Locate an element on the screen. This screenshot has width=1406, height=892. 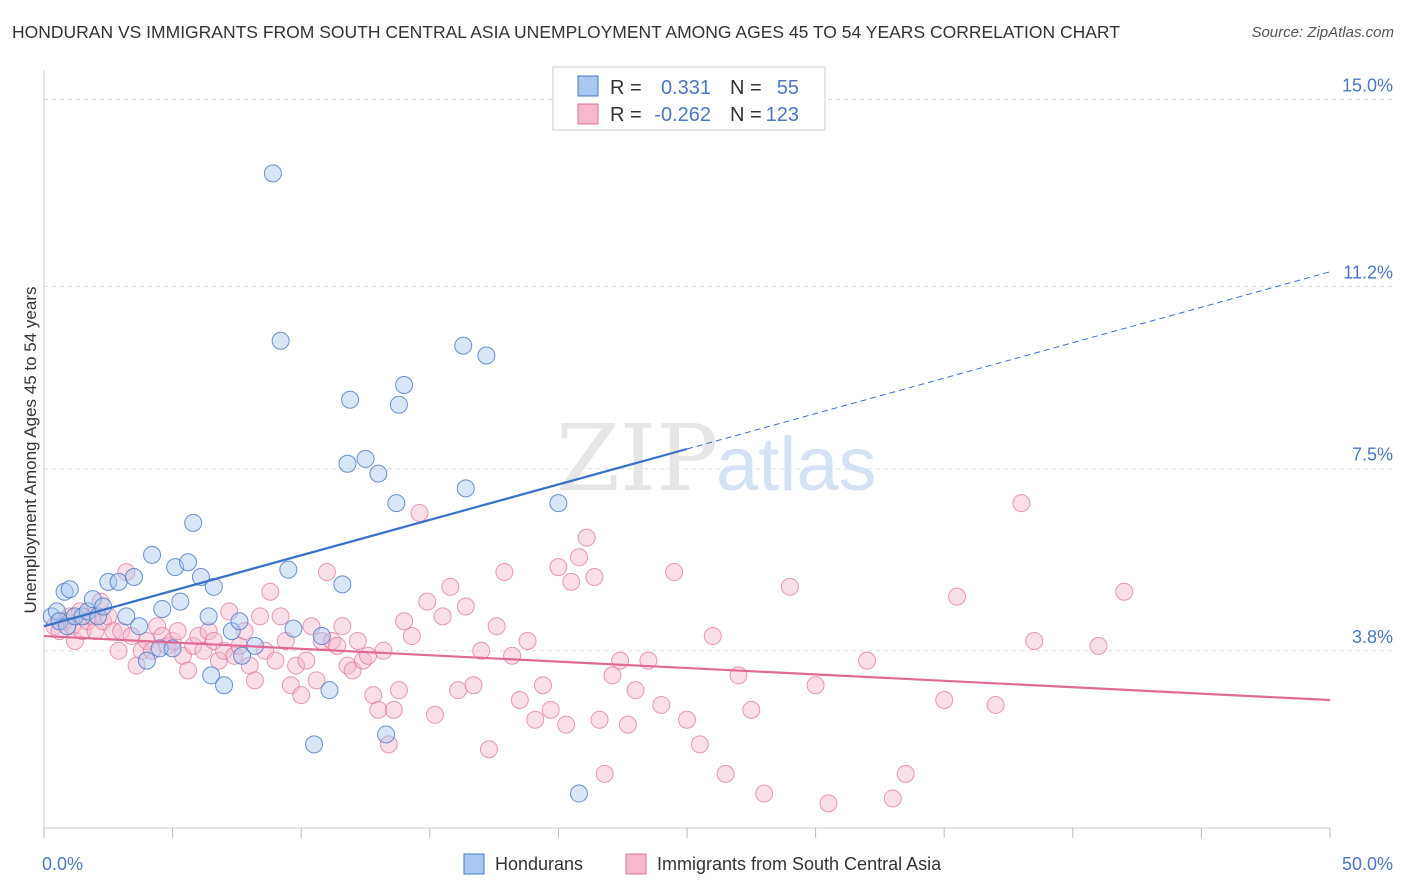
bottom-legend-swatch-immigrants is located at coordinates (636, 864).